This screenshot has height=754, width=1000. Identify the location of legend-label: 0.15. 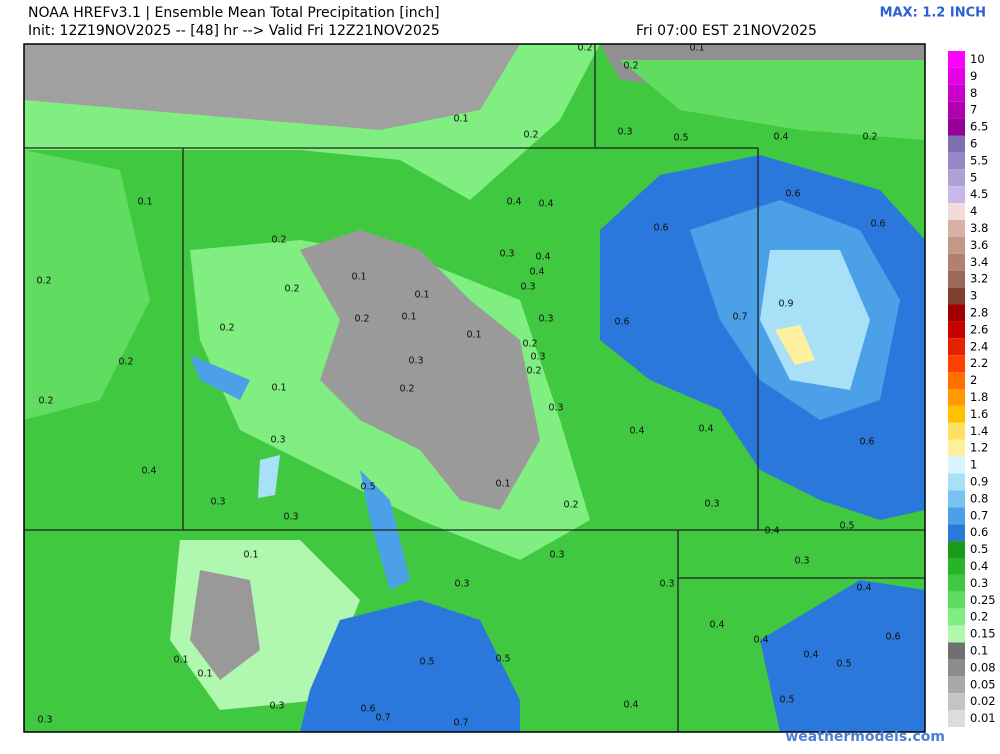
(983, 634).